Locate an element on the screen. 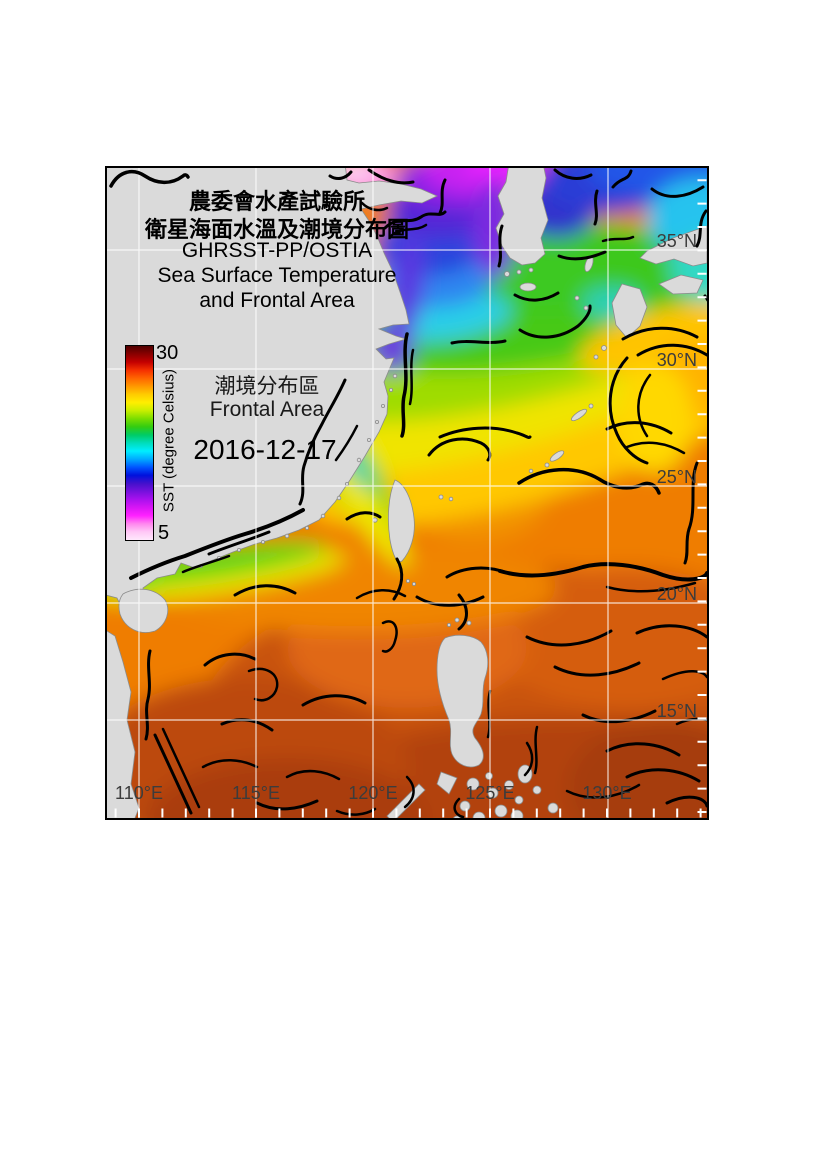 Image resolution: width=827 pixels, height=1170 pixels. title-en-1: Sea Surface Temperature is located at coordinates (277, 275).